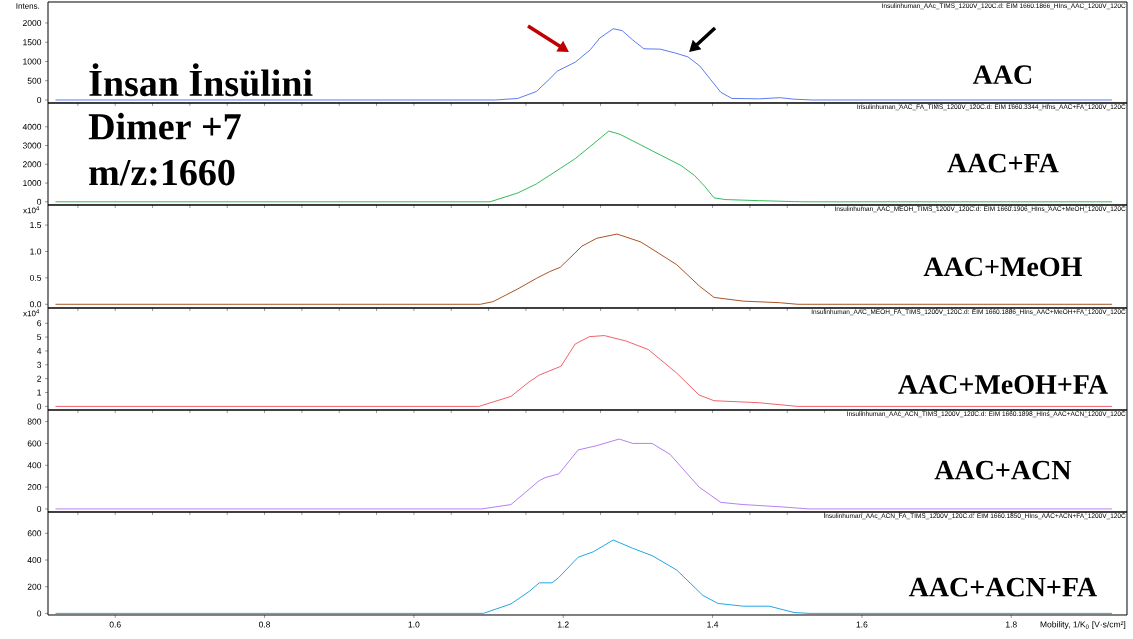  What do you see at coordinates (39, 323) in the screenshot?
I see `y-tick-label: 6` at bounding box center [39, 323].